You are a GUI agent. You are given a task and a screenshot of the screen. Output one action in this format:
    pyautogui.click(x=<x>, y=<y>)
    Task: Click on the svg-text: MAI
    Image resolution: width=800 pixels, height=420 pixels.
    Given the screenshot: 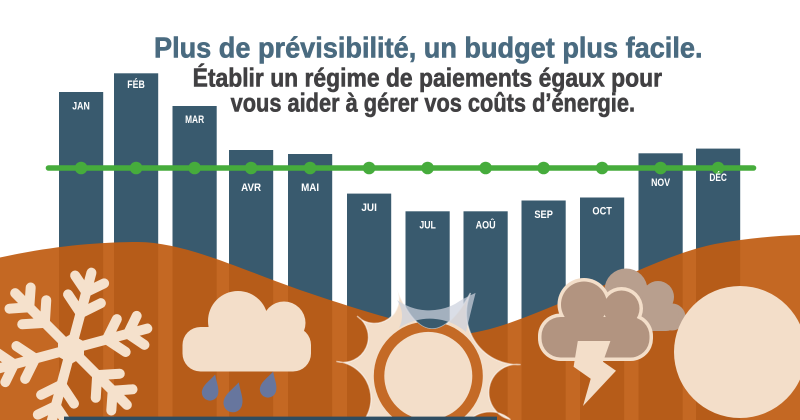 What is the action you would take?
    pyautogui.click(x=310, y=188)
    